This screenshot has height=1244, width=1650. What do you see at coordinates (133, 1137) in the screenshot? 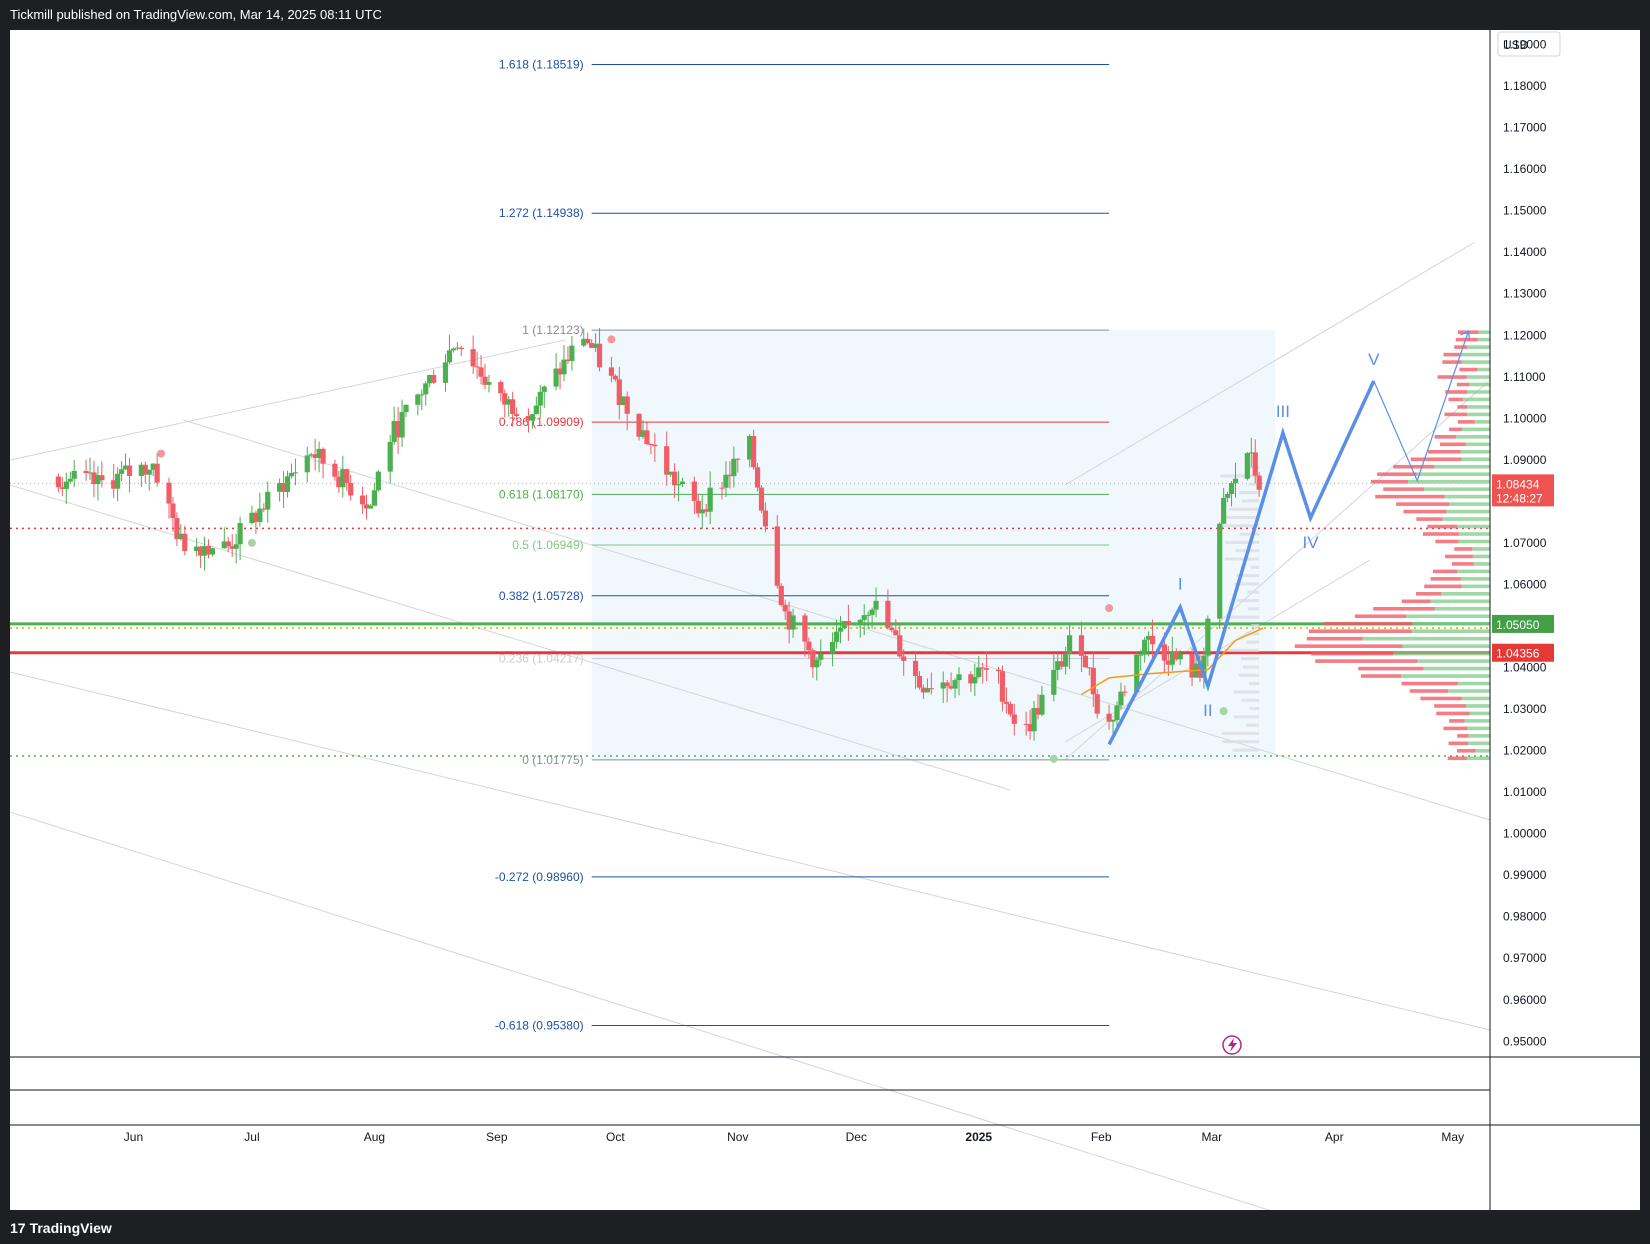
I see `time-tick-label: Jun` at bounding box center [133, 1137].